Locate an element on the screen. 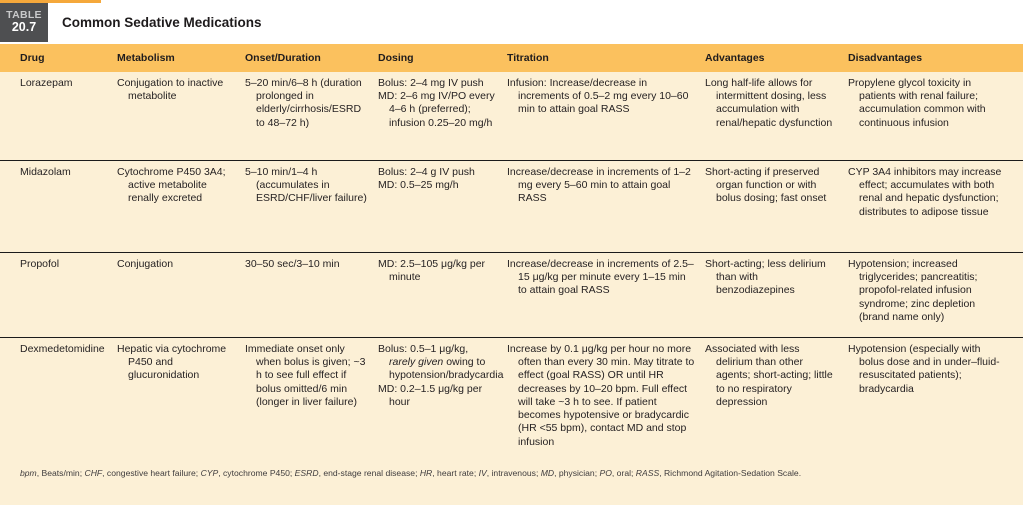 Image resolution: width=1023 pixels, height=505 pixels. cell-line: Propofol is located at coordinates (63, 264).